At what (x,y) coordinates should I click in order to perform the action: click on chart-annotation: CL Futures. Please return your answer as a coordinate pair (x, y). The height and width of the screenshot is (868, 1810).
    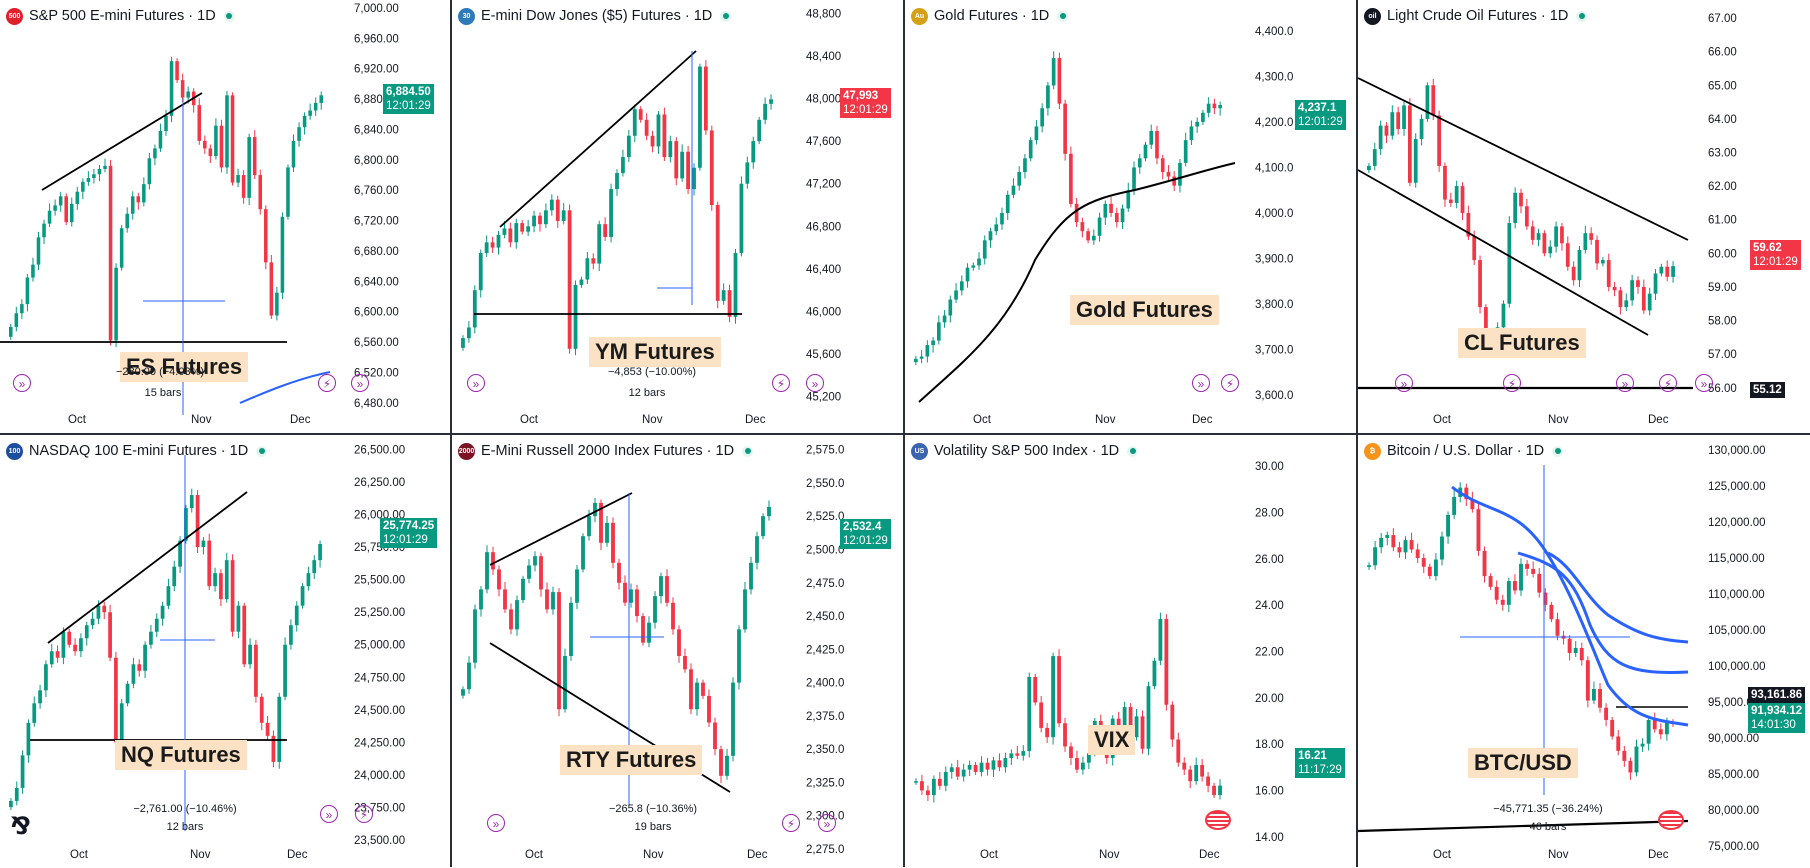
    Looking at the image, I should click on (1522, 343).